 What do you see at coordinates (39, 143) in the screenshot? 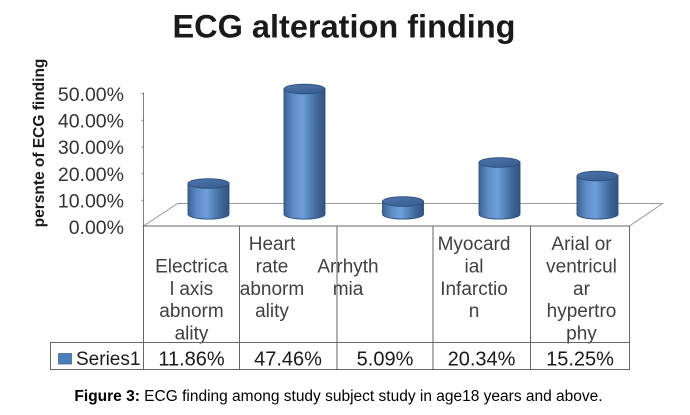
I see `svg-text: persnte of ECG finding` at bounding box center [39, 143].